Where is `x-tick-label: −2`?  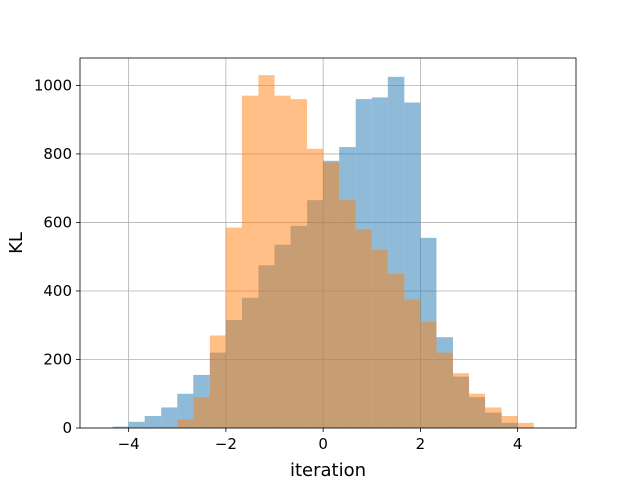
x-tick-label: −2 is located at coordinates (226, 444).